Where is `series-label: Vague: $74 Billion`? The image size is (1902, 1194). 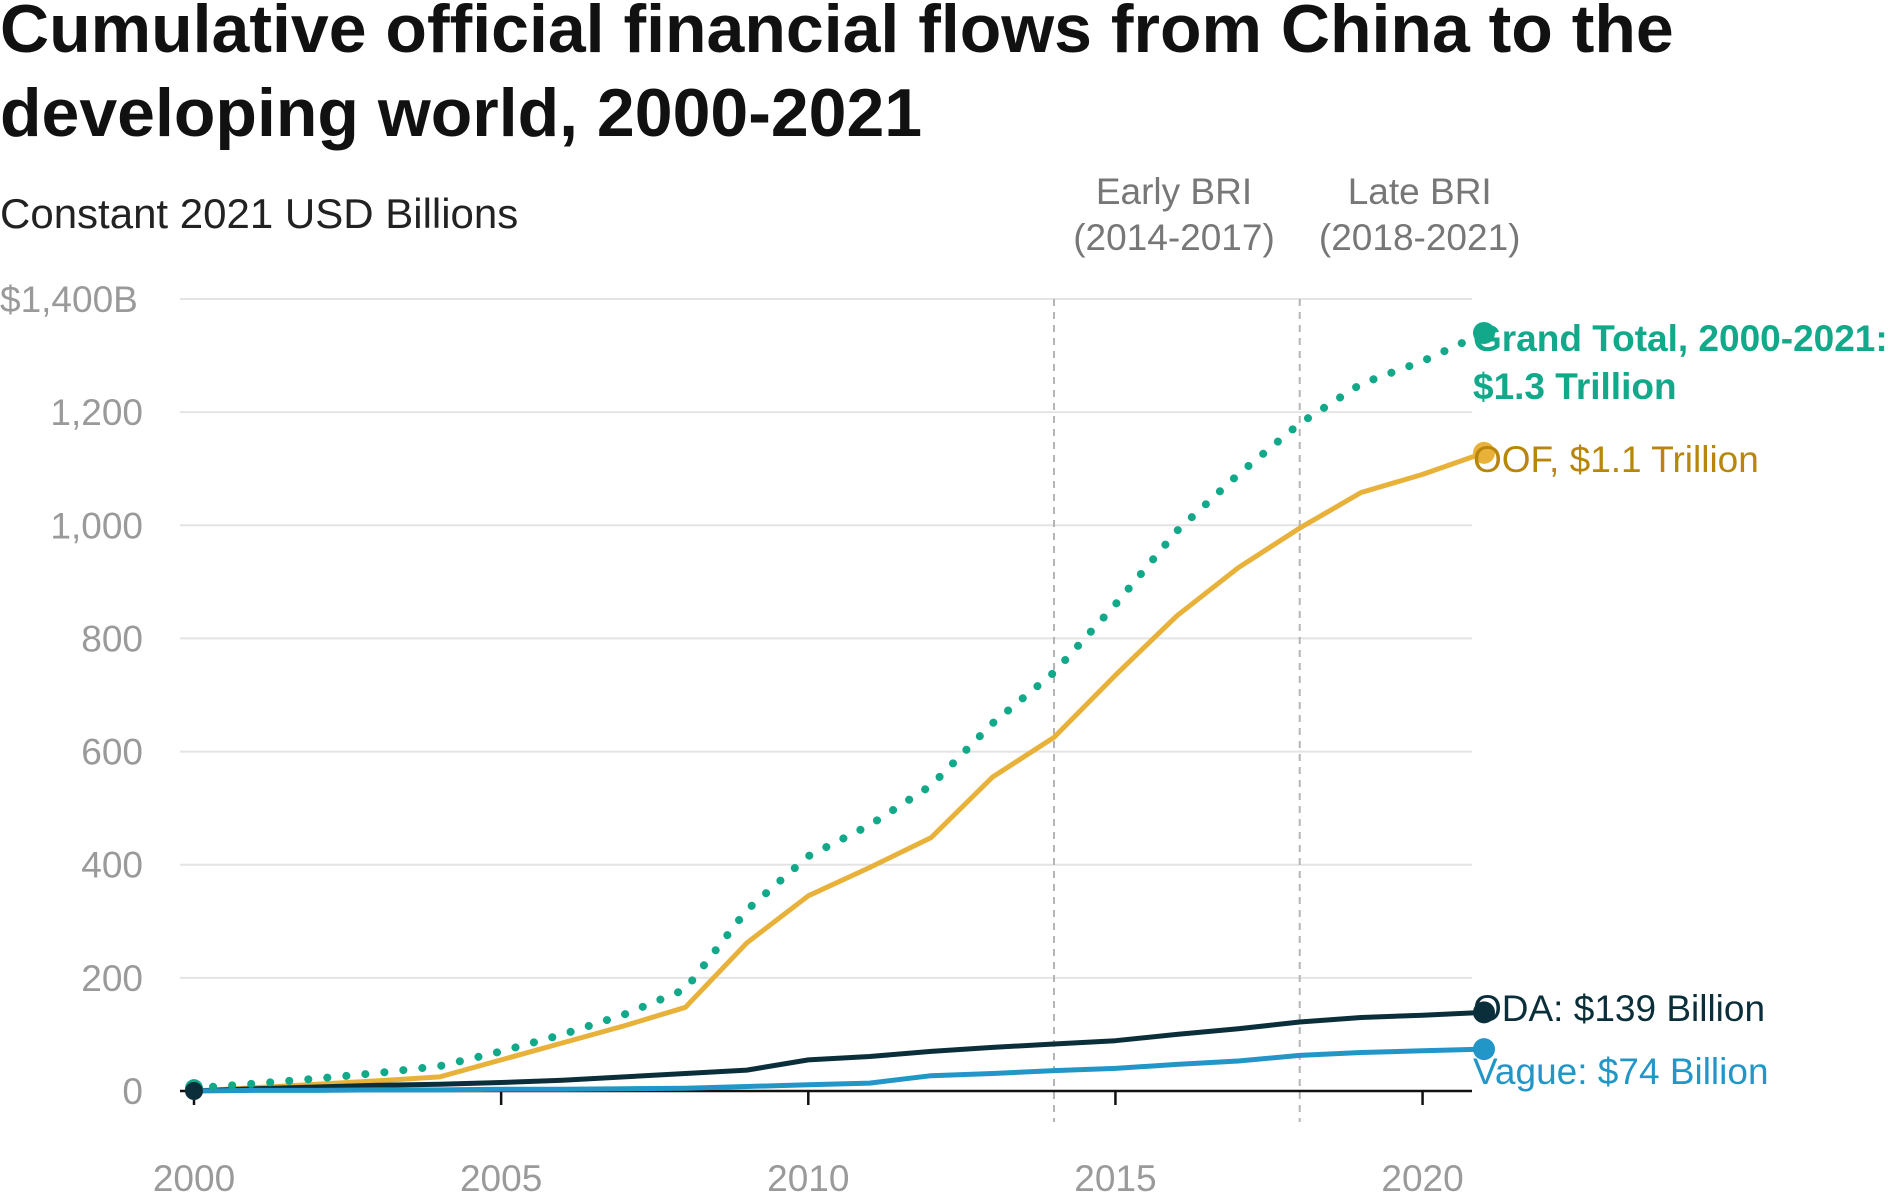
series-label: Vague: $74 Billion is located at coordinates (1621, 1071).